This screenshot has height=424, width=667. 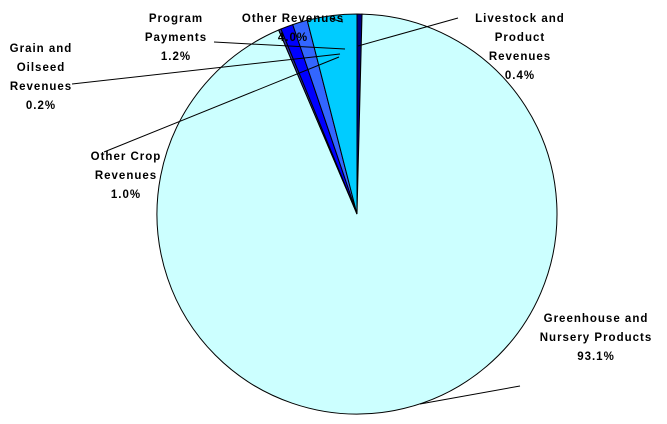 What do you see at coordinates (293, 19) in the screenshot?
I see `slice-name: Other Revenues` at bounding box center [293, 19].